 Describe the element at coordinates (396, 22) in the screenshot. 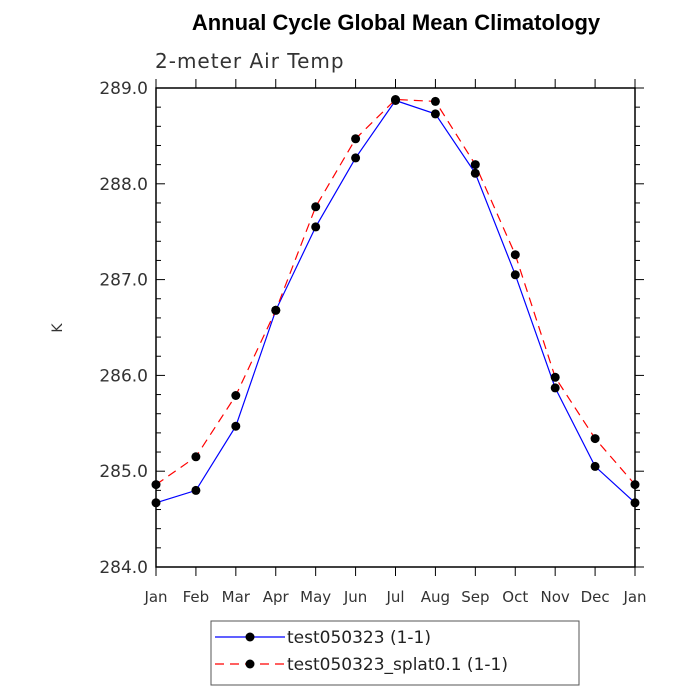

I see `chart-title: Annual Cycle Global Mean Climatology` at that location.